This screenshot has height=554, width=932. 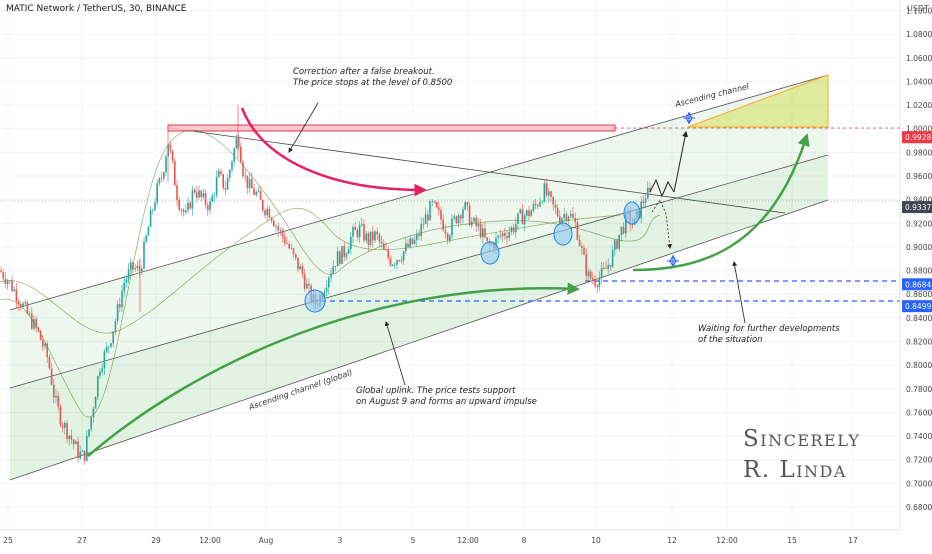 I want to click on price-label: 0.9928, so click(x=918, y=137).